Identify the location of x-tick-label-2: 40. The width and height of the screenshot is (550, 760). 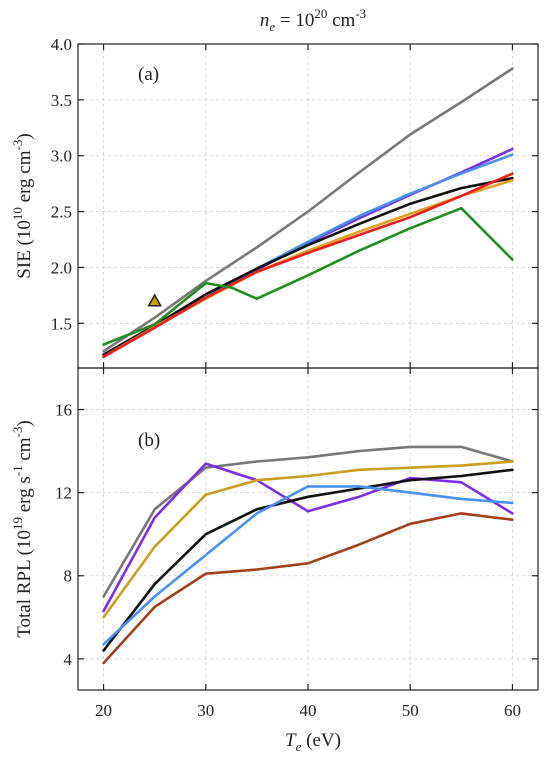
(308, 710).